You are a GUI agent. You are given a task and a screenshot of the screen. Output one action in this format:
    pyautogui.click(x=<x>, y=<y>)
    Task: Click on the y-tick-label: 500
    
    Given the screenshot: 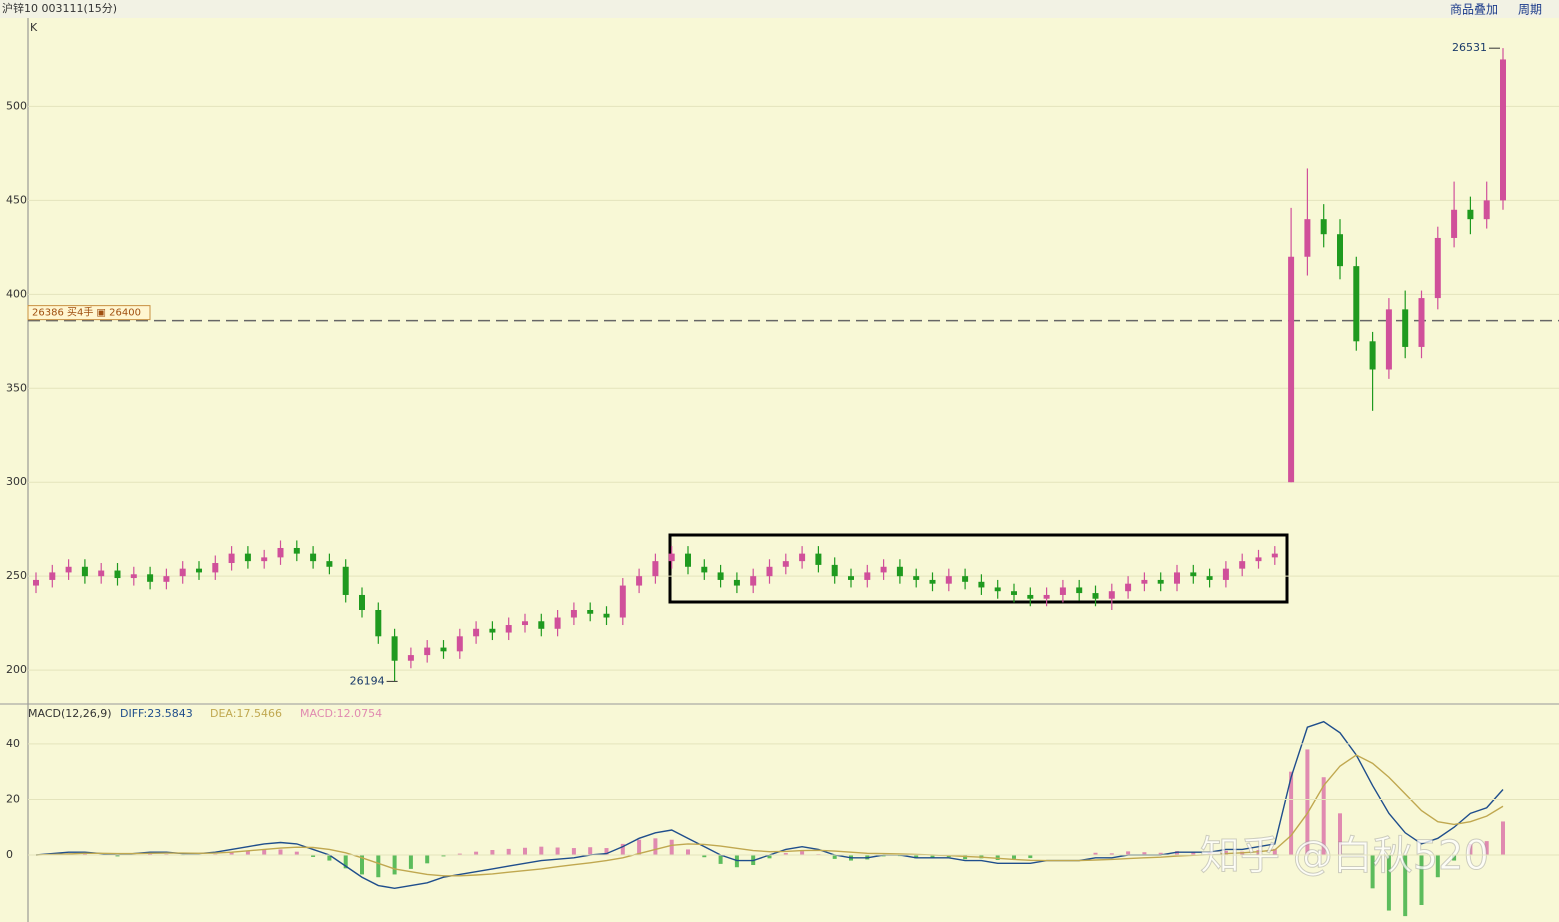 What is the action you would take?
    pyautogui.click(x=16, y=105)
    